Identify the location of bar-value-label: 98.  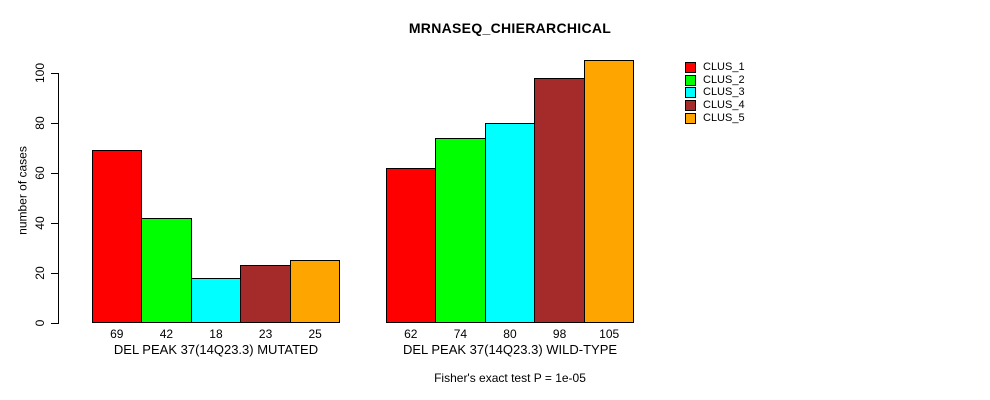
(559, 334).